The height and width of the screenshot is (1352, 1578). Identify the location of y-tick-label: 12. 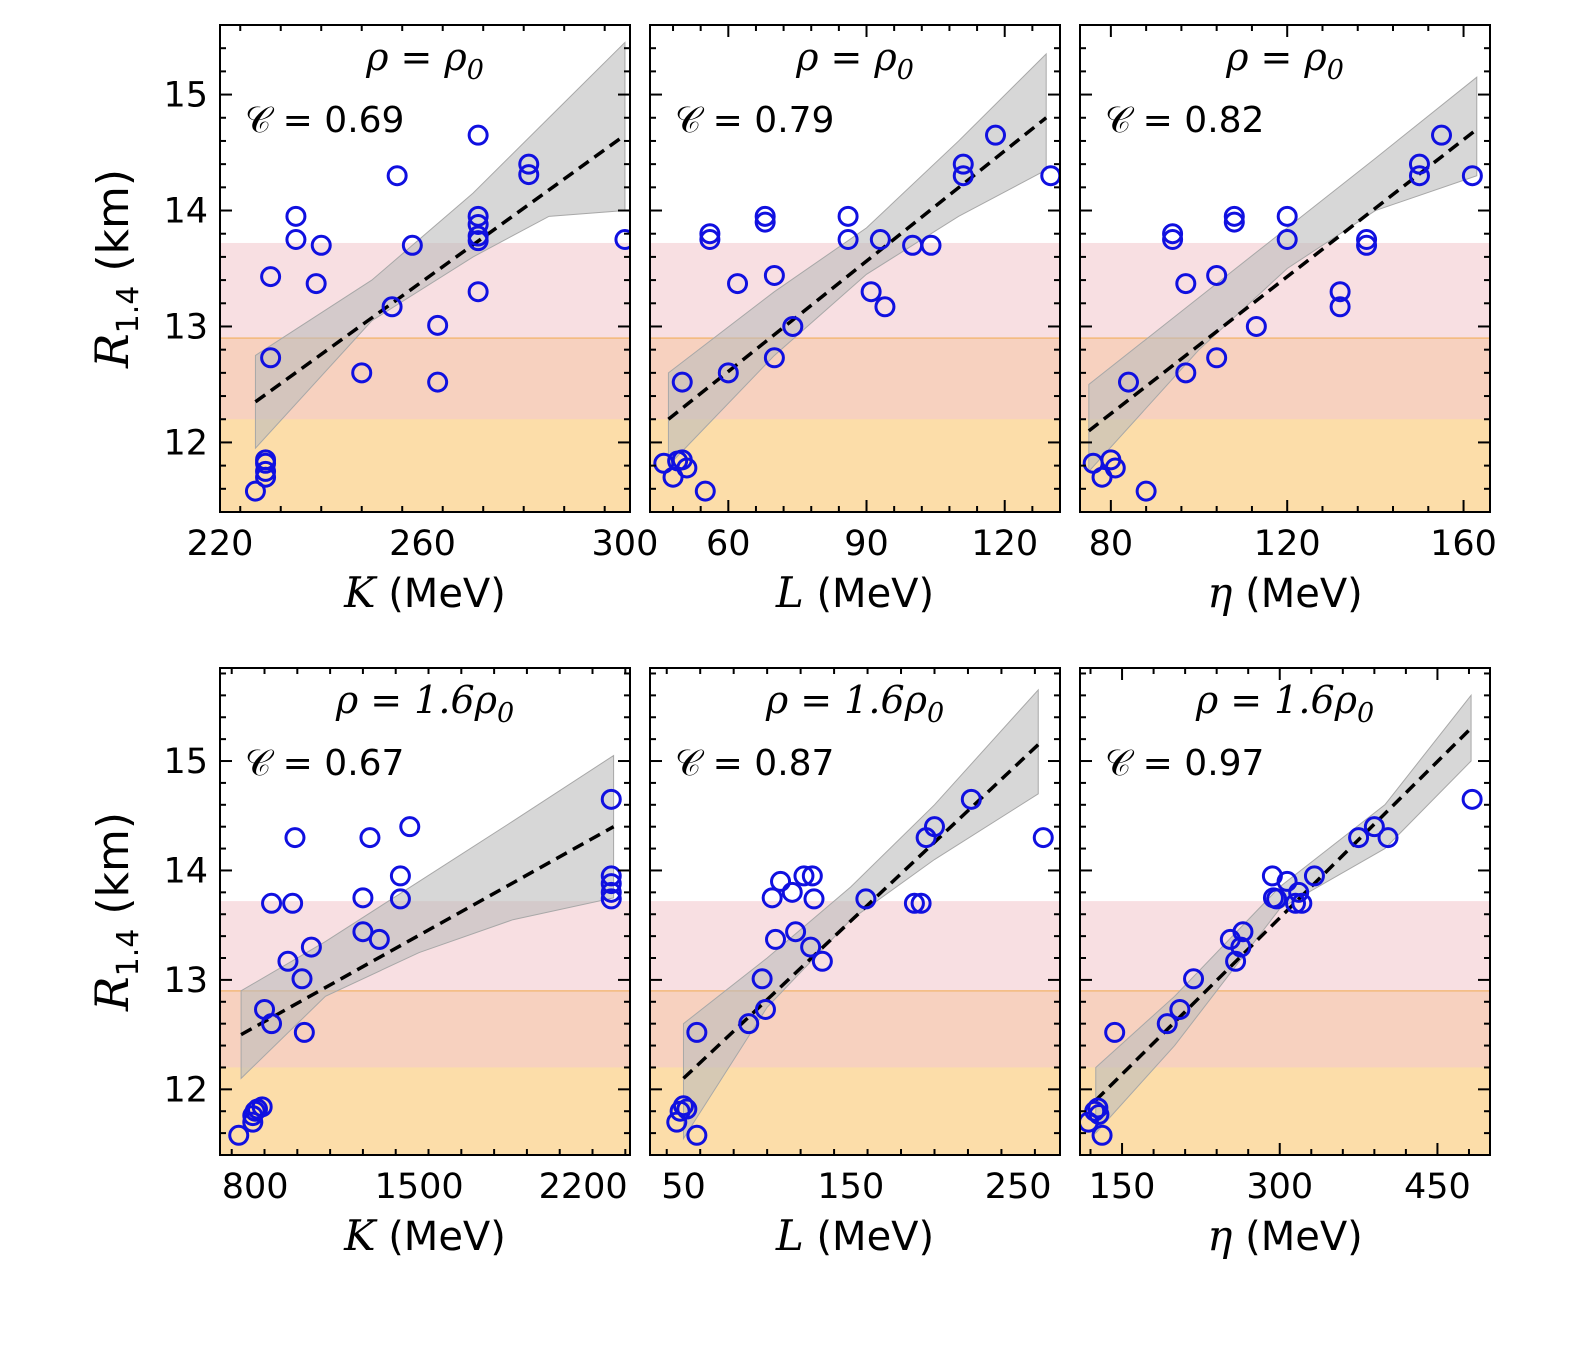
(185, 1090).